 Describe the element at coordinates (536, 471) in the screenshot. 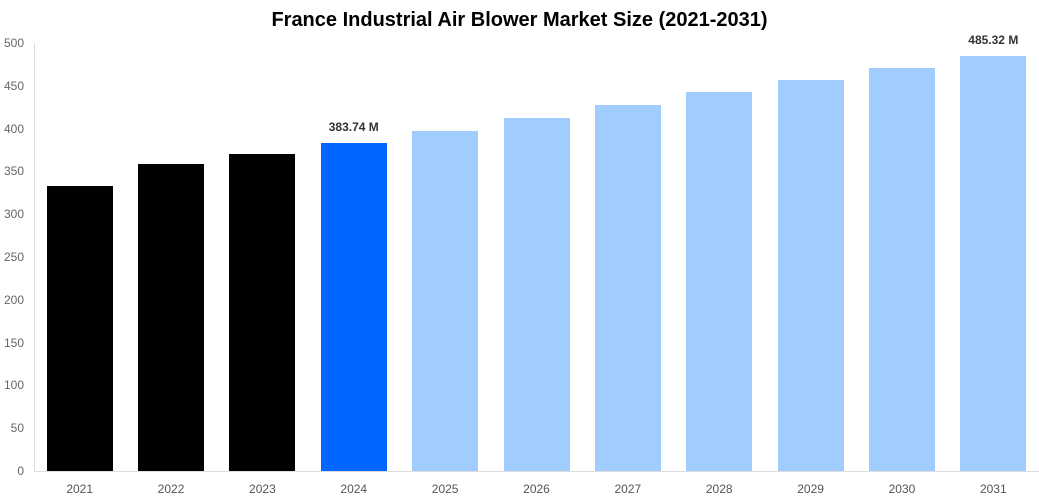

I see `x-axis-line` at that location.